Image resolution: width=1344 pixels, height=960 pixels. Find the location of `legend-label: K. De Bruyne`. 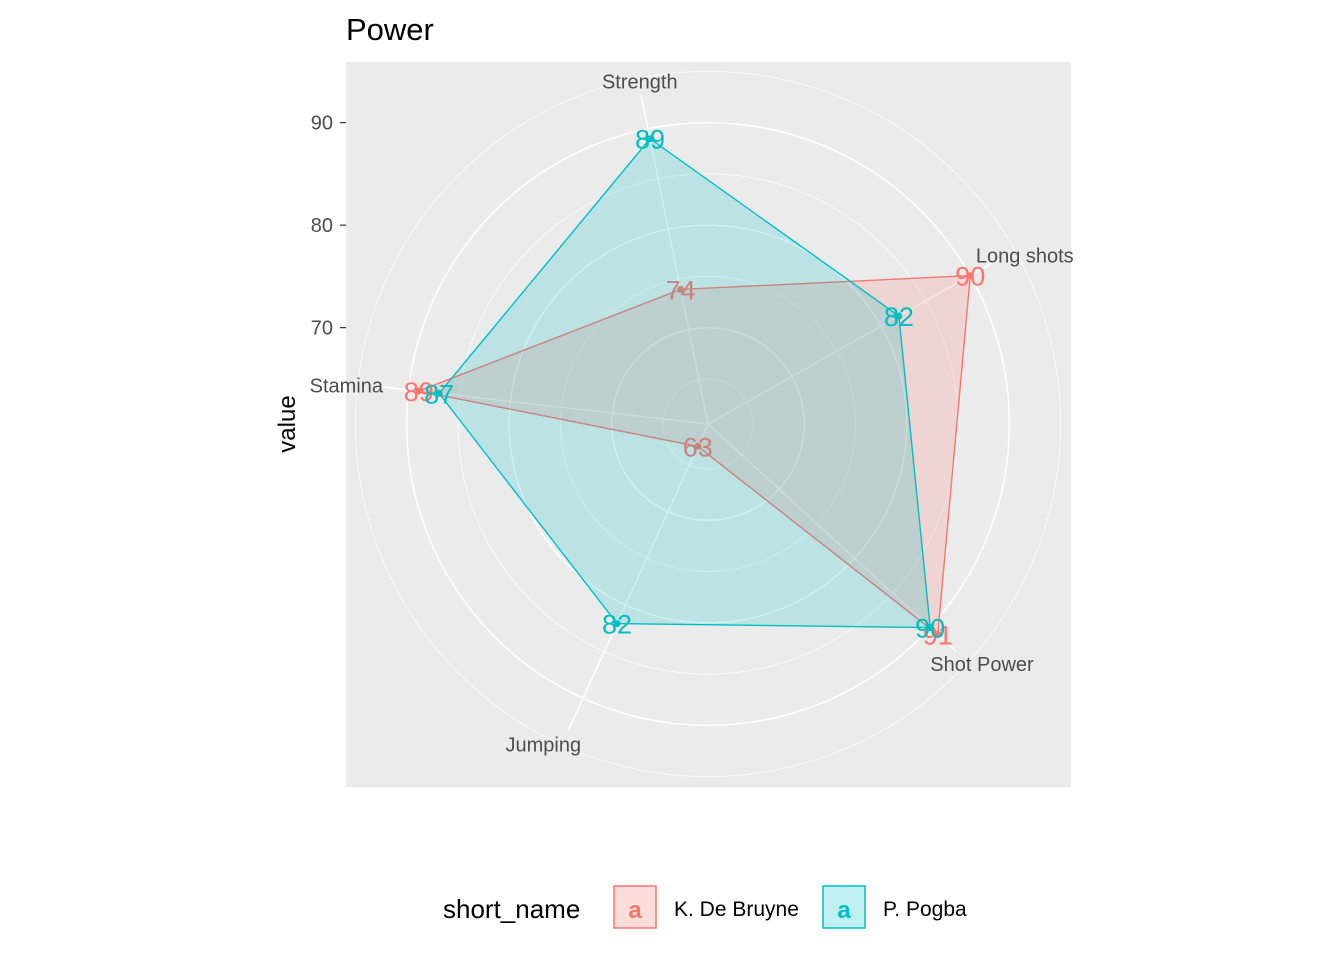

legend-label: K. De Bruyne is located at coordinates (736, 909).